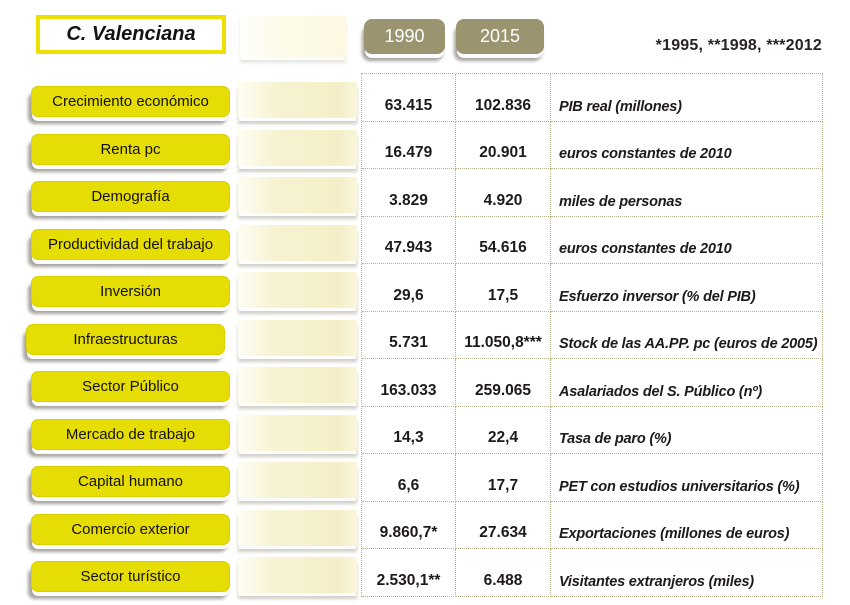  Describe the element at coordinates (293, 37) in the screenshot. I see `header-cream-placeholder` at that location.